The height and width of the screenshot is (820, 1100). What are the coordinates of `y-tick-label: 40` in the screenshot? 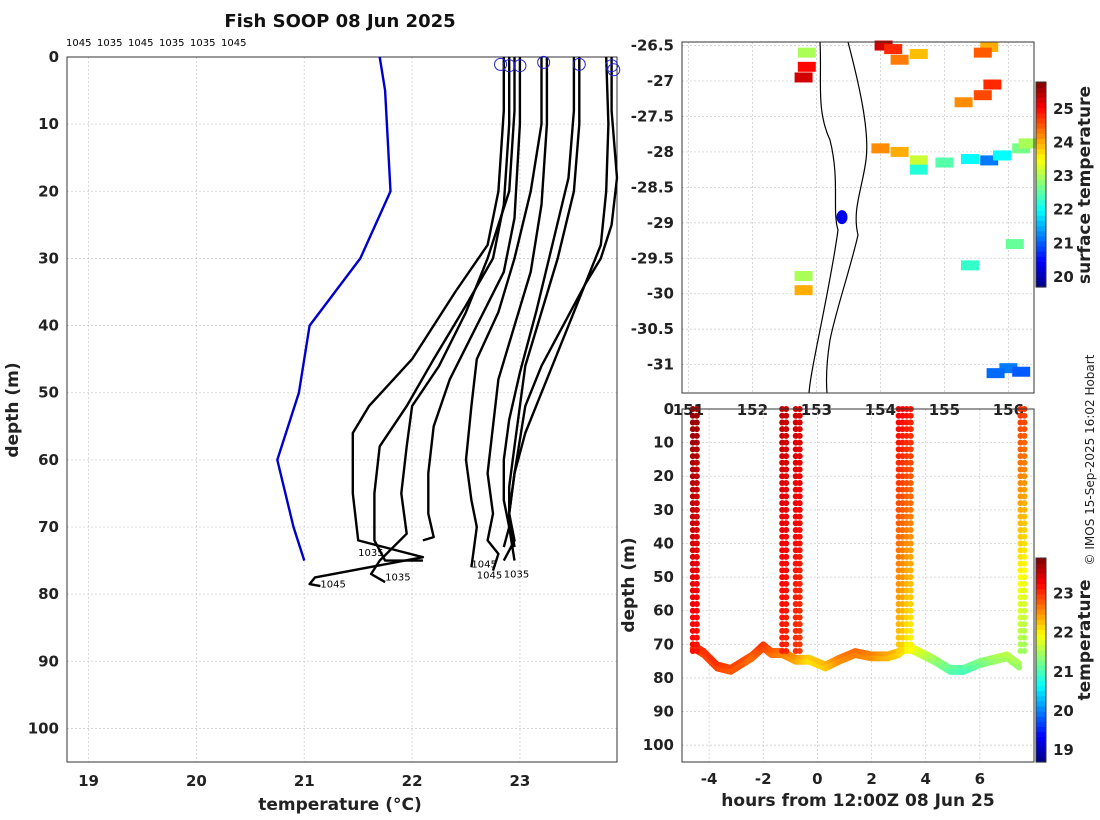 It's located at (48, 326).